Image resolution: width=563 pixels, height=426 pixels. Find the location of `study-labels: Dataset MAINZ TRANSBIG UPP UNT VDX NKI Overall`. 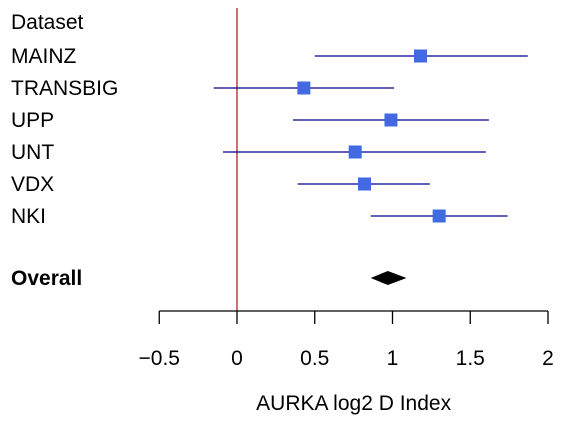

study-labels: Dataset MAINZ TRANSBIG UPP UNT VDX NKI Overall is located at coordinates (64, 150).